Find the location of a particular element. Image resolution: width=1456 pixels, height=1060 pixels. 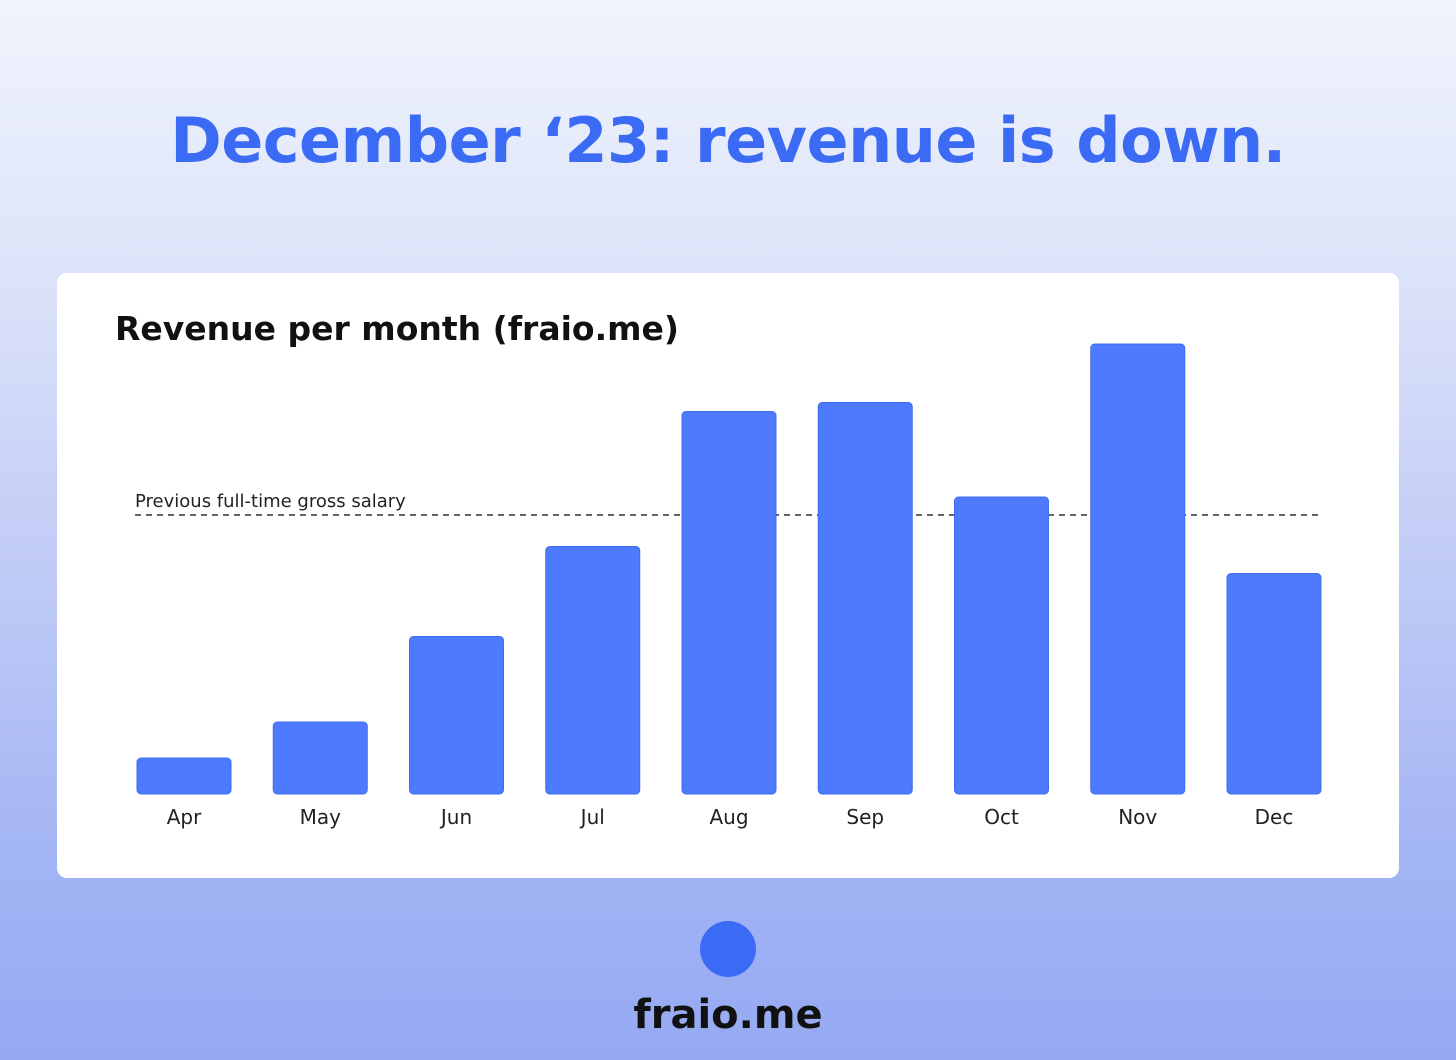

tick-label-dec: Dec is located at coordinates (1274, 817).